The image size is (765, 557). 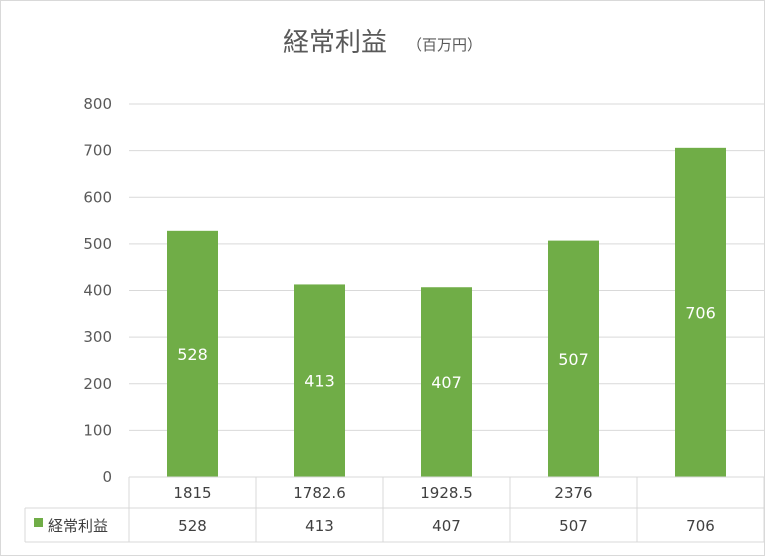 I want to click on y-tick-label: 400, so click(x=97, y=291).